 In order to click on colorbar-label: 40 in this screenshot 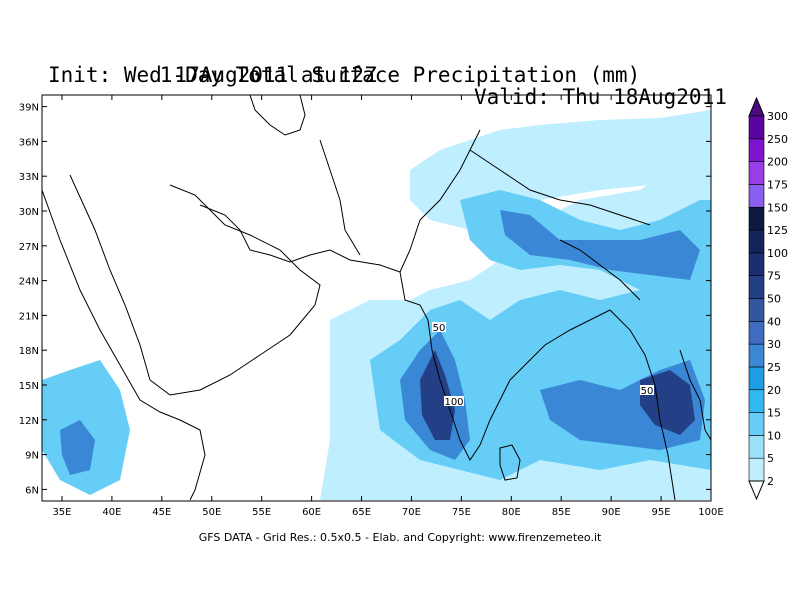, I will do `click(774, 321)`.